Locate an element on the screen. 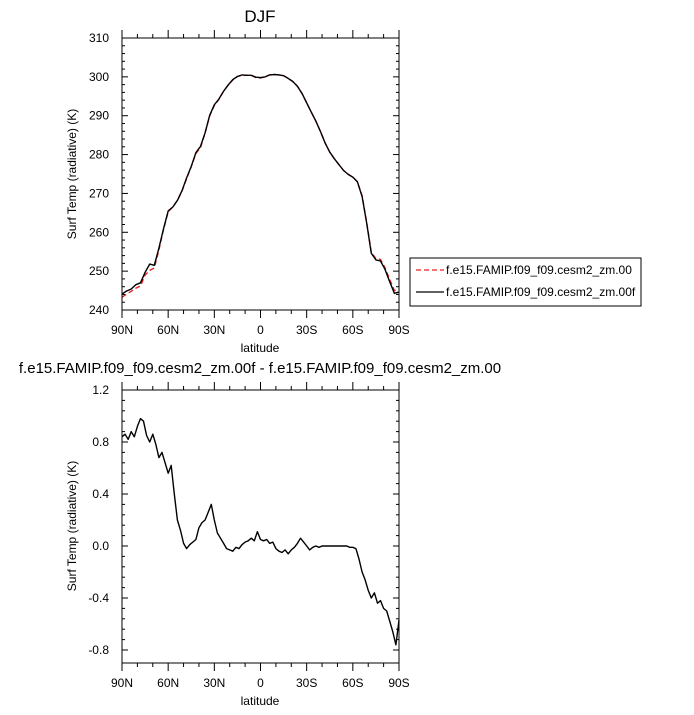 This screenshot has width=694, height=715. top-x-tick-label: 90S is located at coordinates (398, 330).